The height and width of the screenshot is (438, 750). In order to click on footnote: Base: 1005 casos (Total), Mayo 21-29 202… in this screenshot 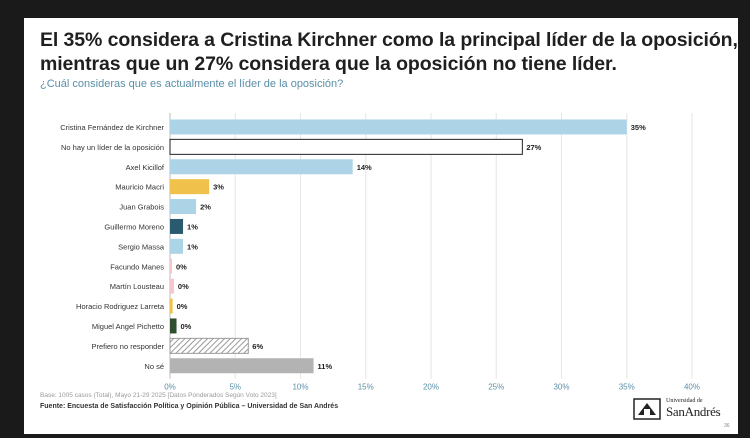, I will do `click(158, 395)`.